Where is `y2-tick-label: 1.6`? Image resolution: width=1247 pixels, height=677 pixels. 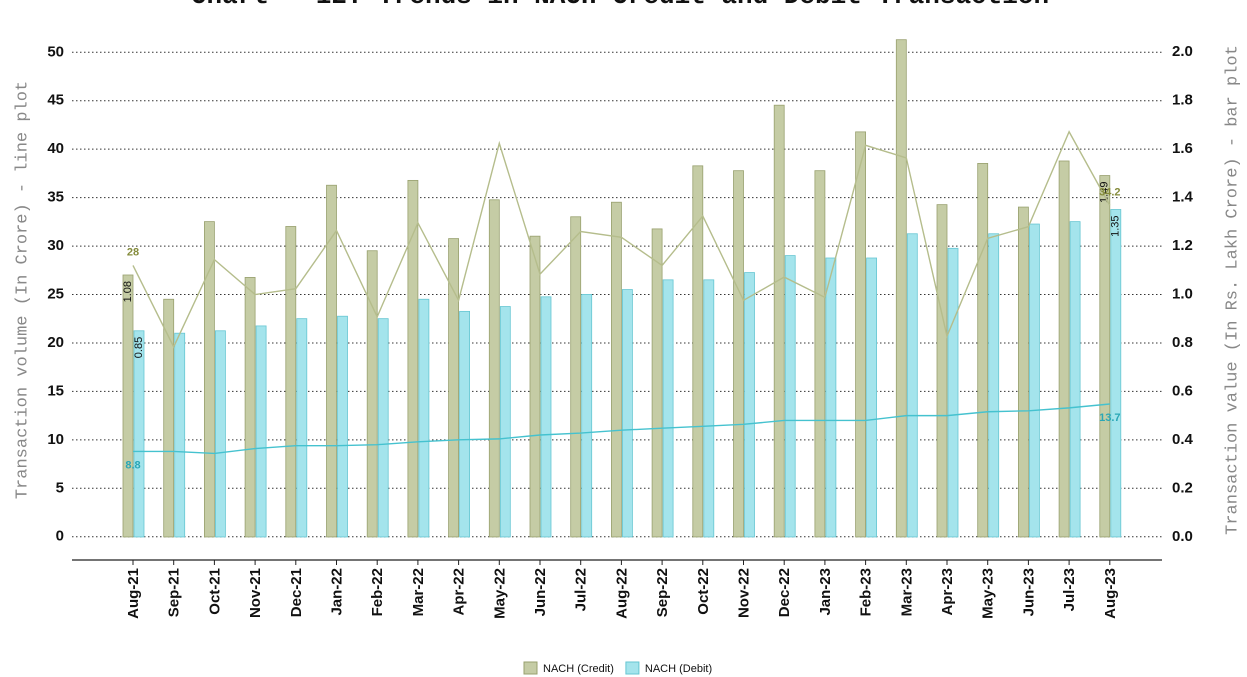
y2-tick-label: 1.6 is located at coordinates (1182, 148).